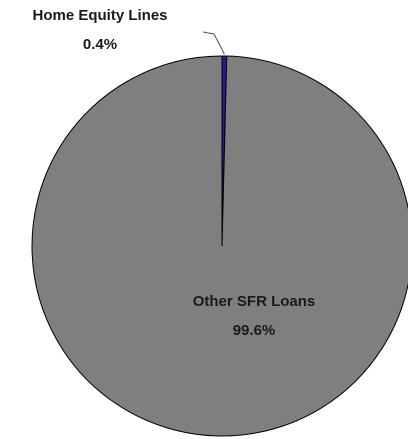  Describe the element at coordinates (254, 301) in the screenshot. I see `slice-label-other-sfr-loans: Other SFR Loans` at that location.